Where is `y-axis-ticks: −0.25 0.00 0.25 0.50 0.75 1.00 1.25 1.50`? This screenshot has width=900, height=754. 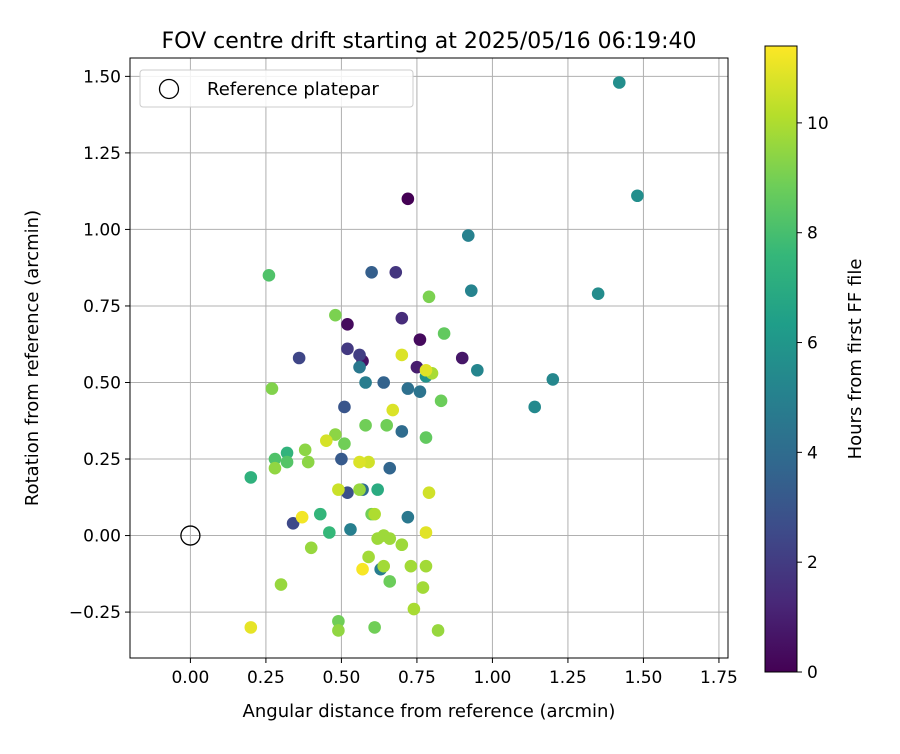
y-axis-ticks: −0.25 0.00 0.25 0.50 0.75 1.00 1.25 1.50 is located at coordinates (99, 345).